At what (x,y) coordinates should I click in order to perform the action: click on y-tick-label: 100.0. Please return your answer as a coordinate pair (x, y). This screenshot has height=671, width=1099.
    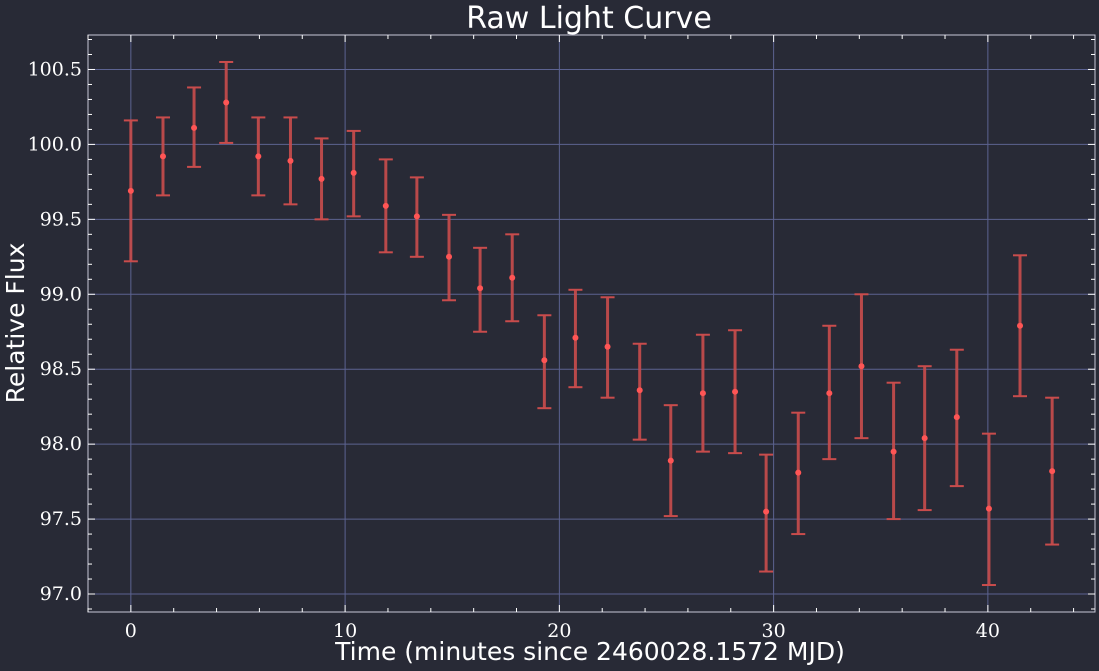
    Looking at the image, I should click on (55, 144).